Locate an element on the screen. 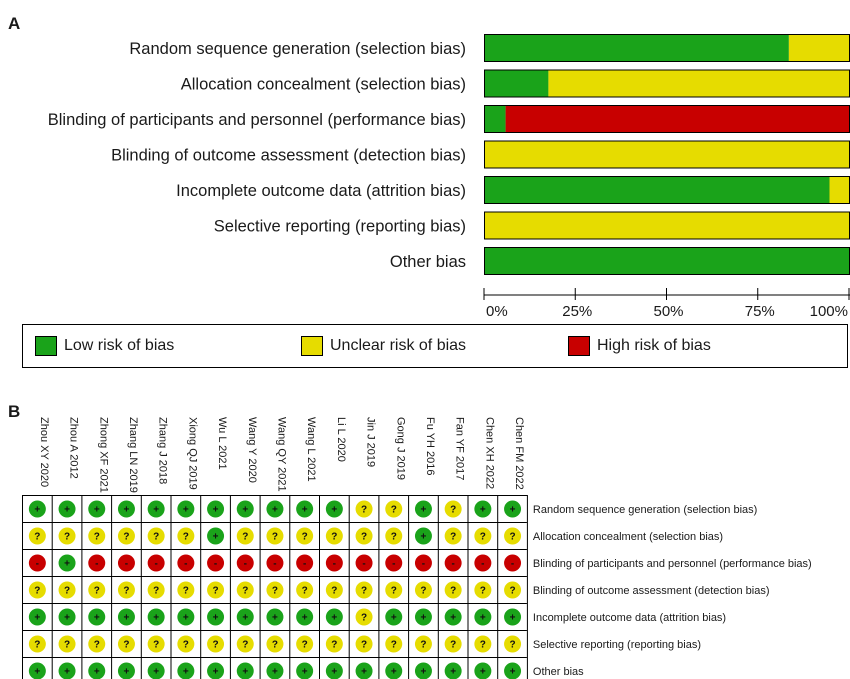 The height and width of the screenshot is (679, 850). study-label: Wang L 2021 is located at coordinates (311, 449).